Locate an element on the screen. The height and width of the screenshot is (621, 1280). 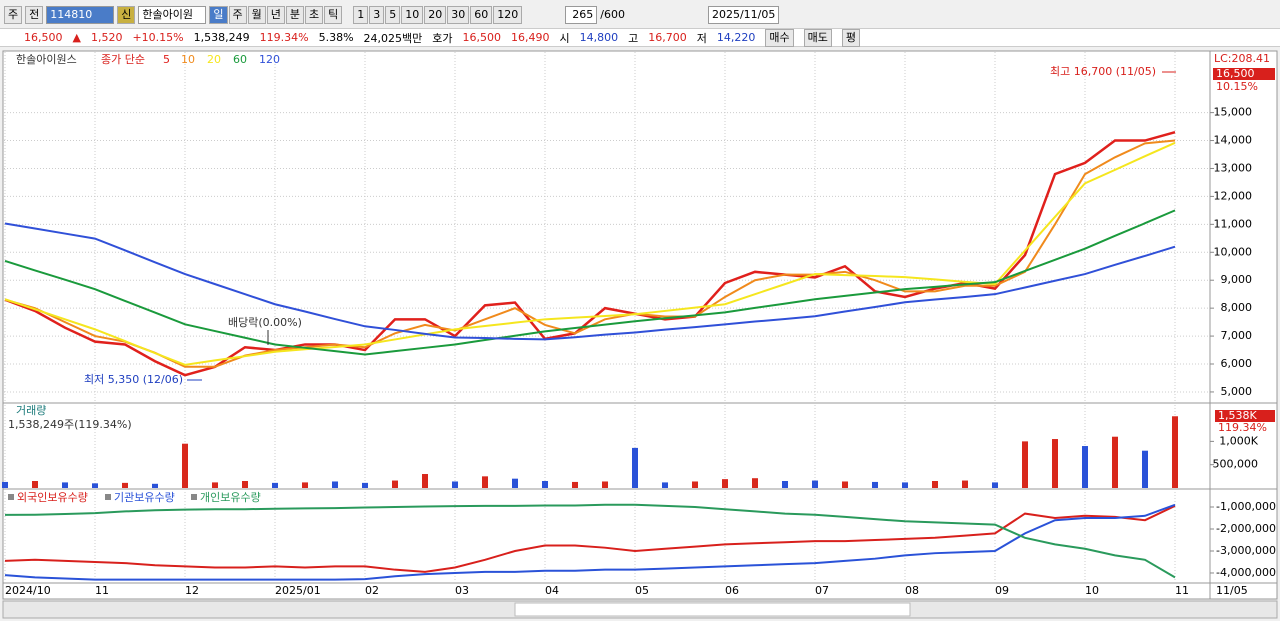
stock-name: 한솔아이원 is located at coordinates (172, 14).